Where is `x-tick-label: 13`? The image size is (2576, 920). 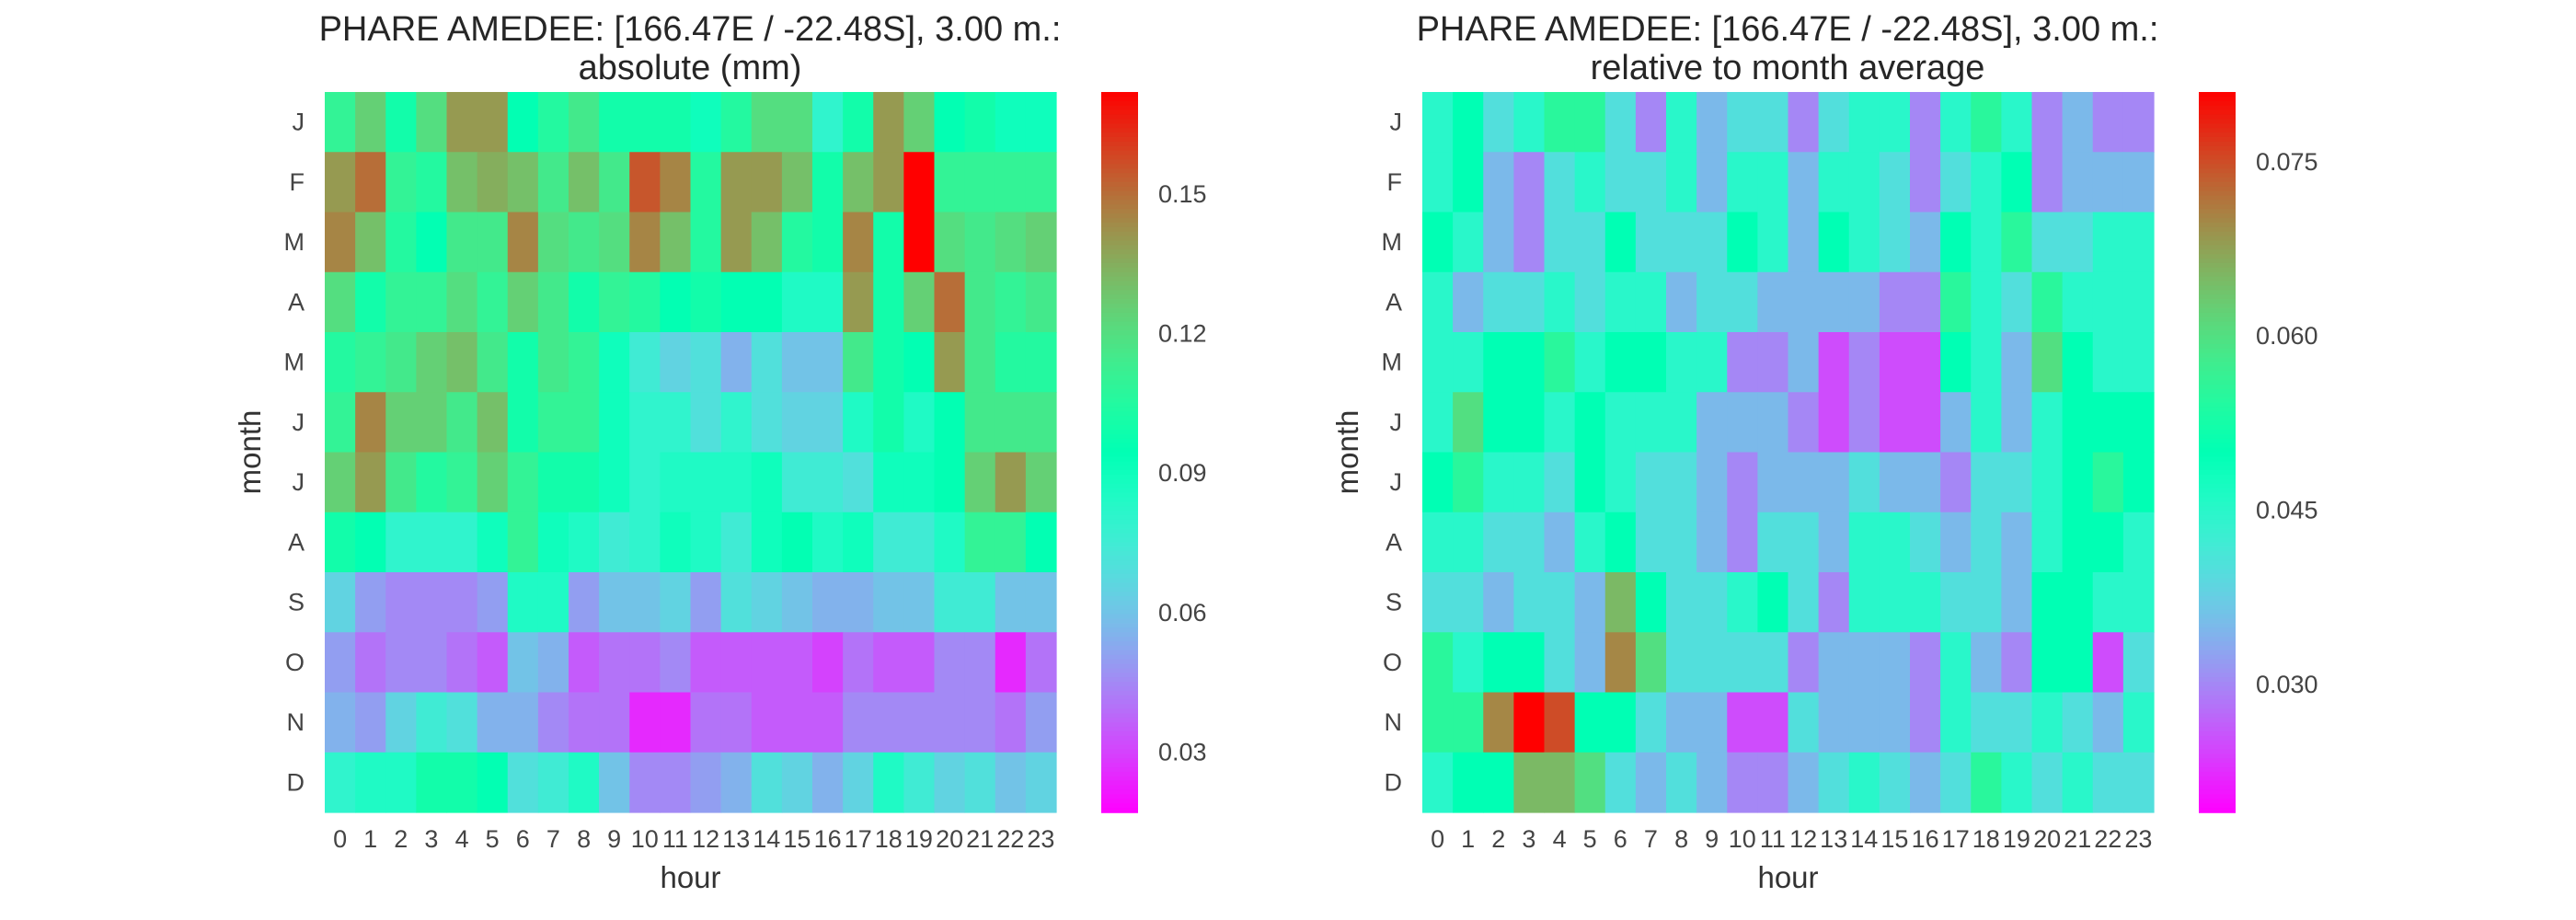
x-tick-label: 13 is located at coordinates (1833, 839).